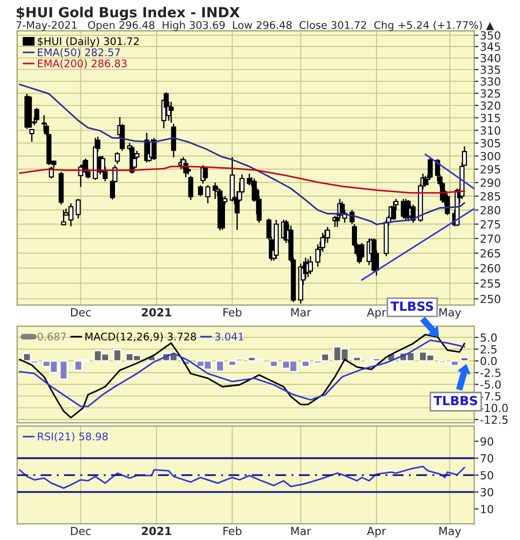 The height and width of the screenshot is (540, 520). What do you see at coordinates (82, 64) in the screenshot?
I see `legend-label: EMA(200) 286.83` at bounding box center [82, 64].